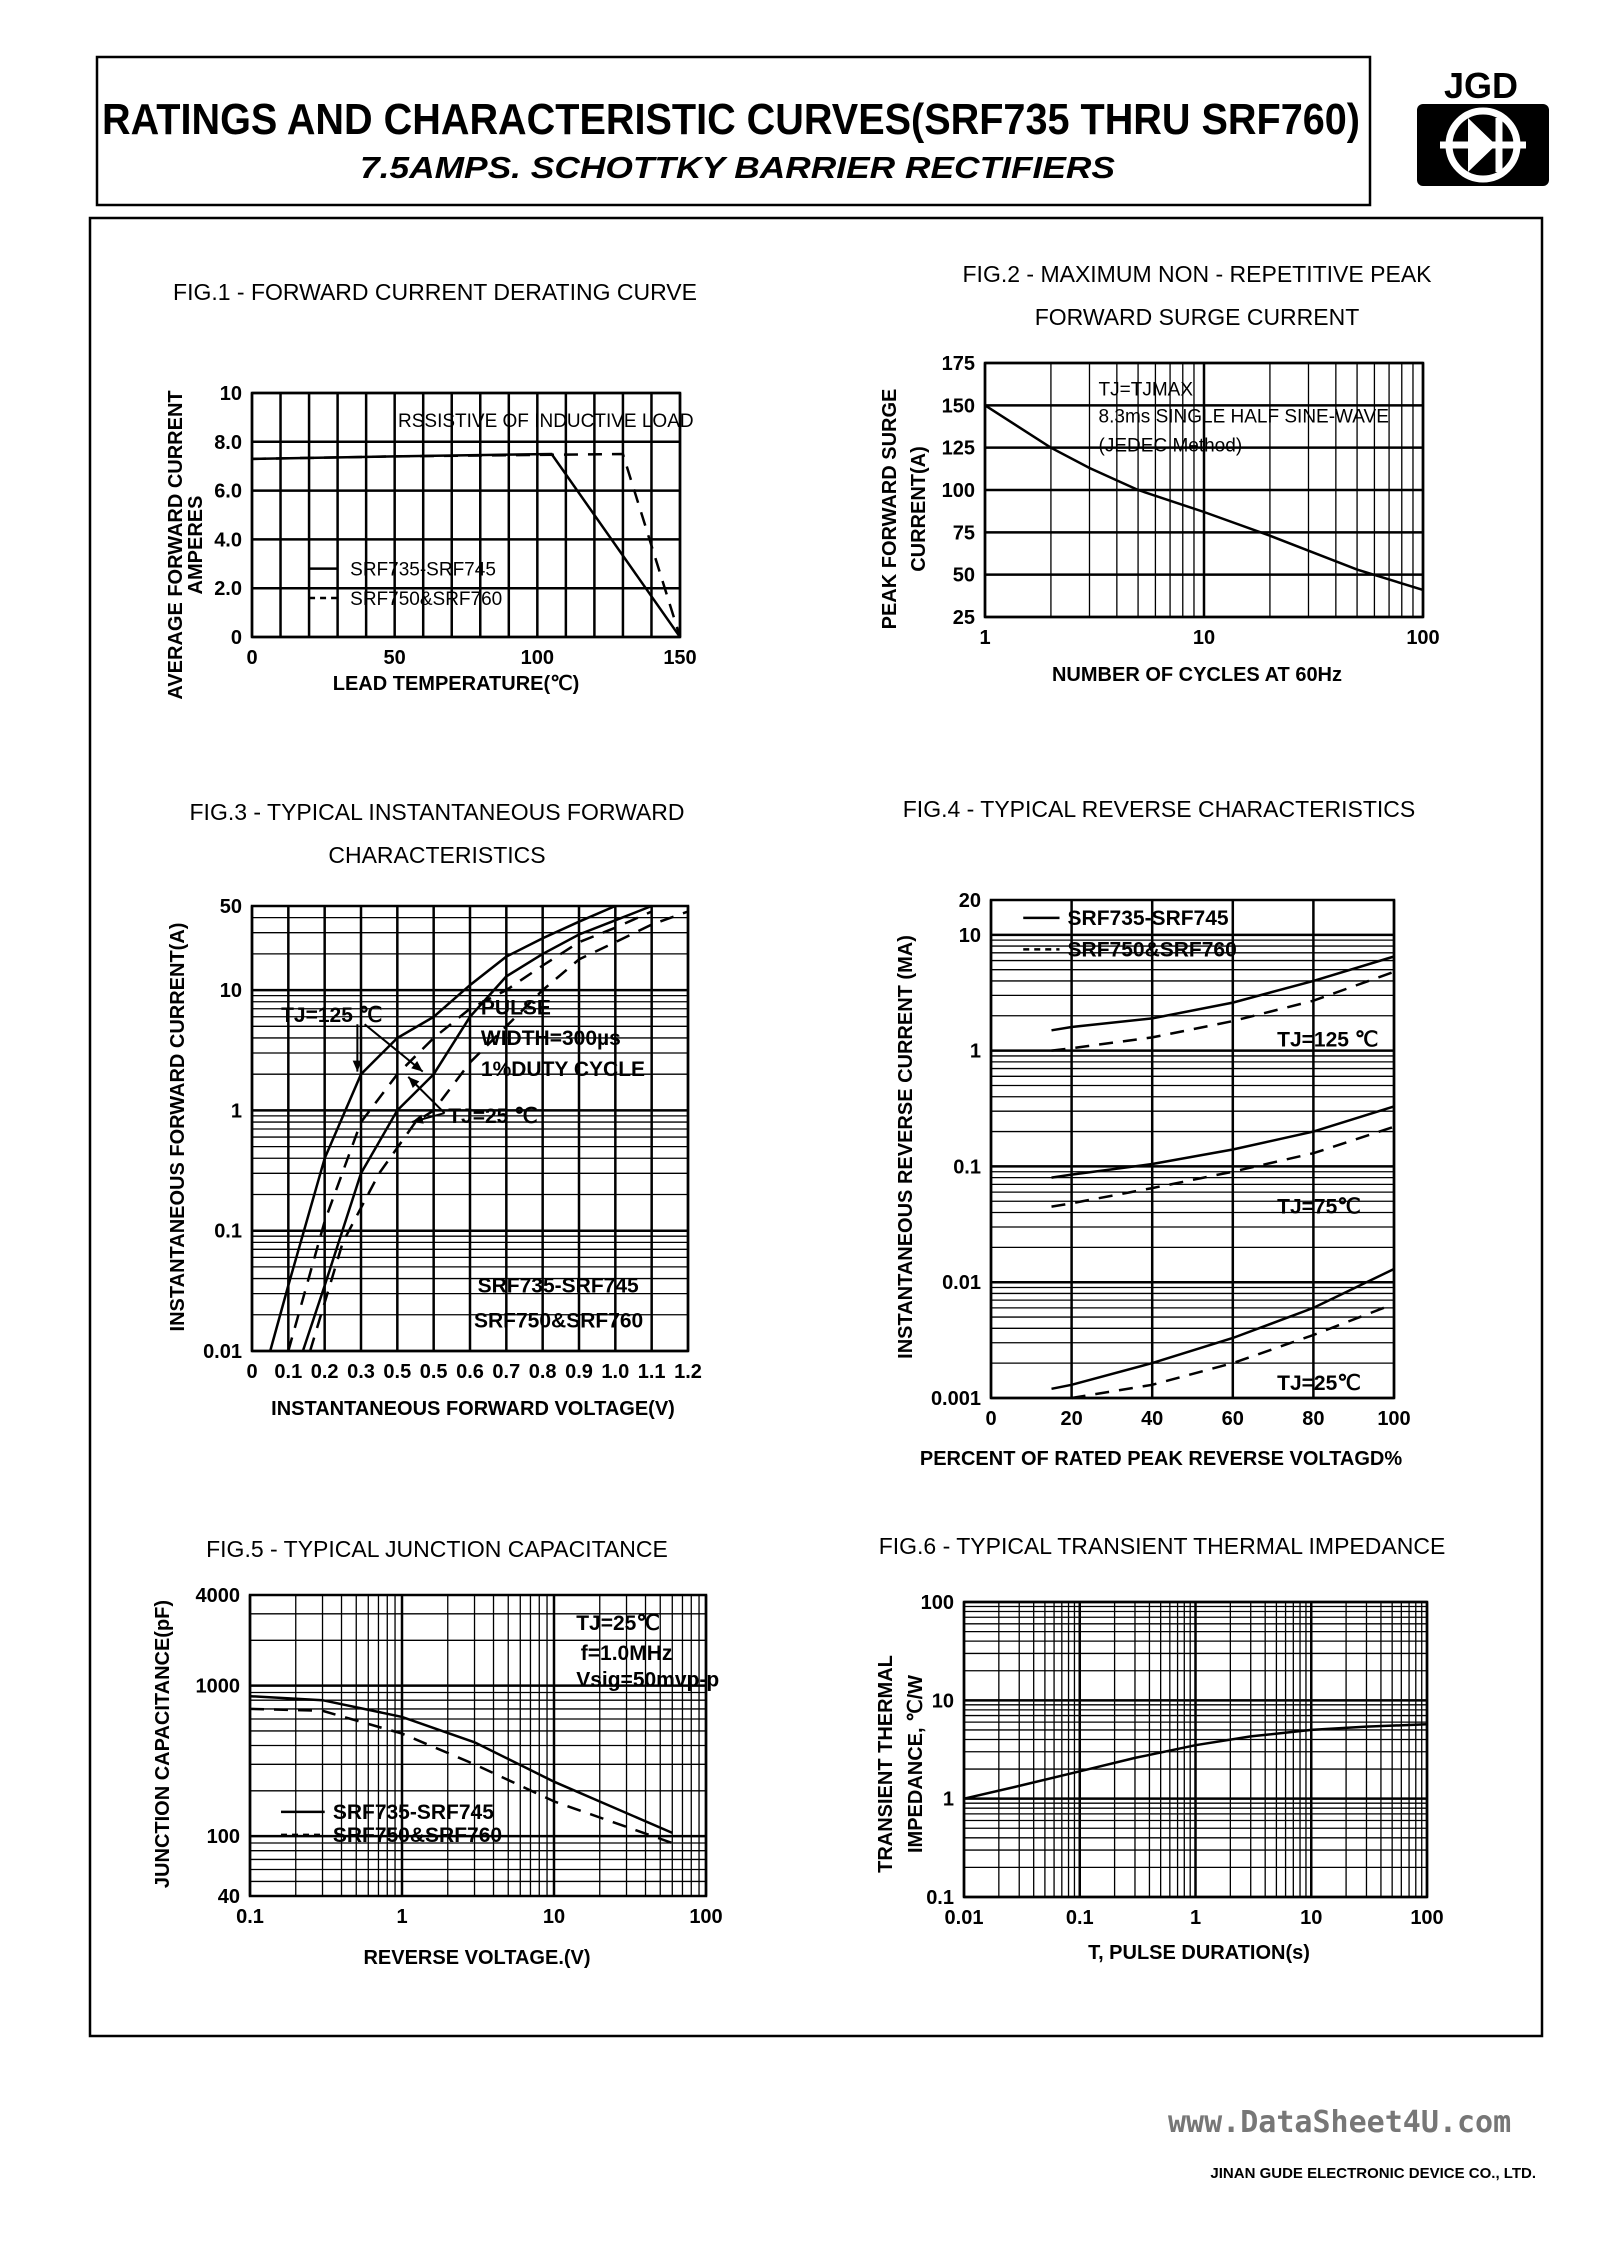 The image size is (1622, 2260). Describe the element at coordinates (1197, 317) in the screenshot. I see `chart-title: FORWARD SURGE CURRENT` at that location.